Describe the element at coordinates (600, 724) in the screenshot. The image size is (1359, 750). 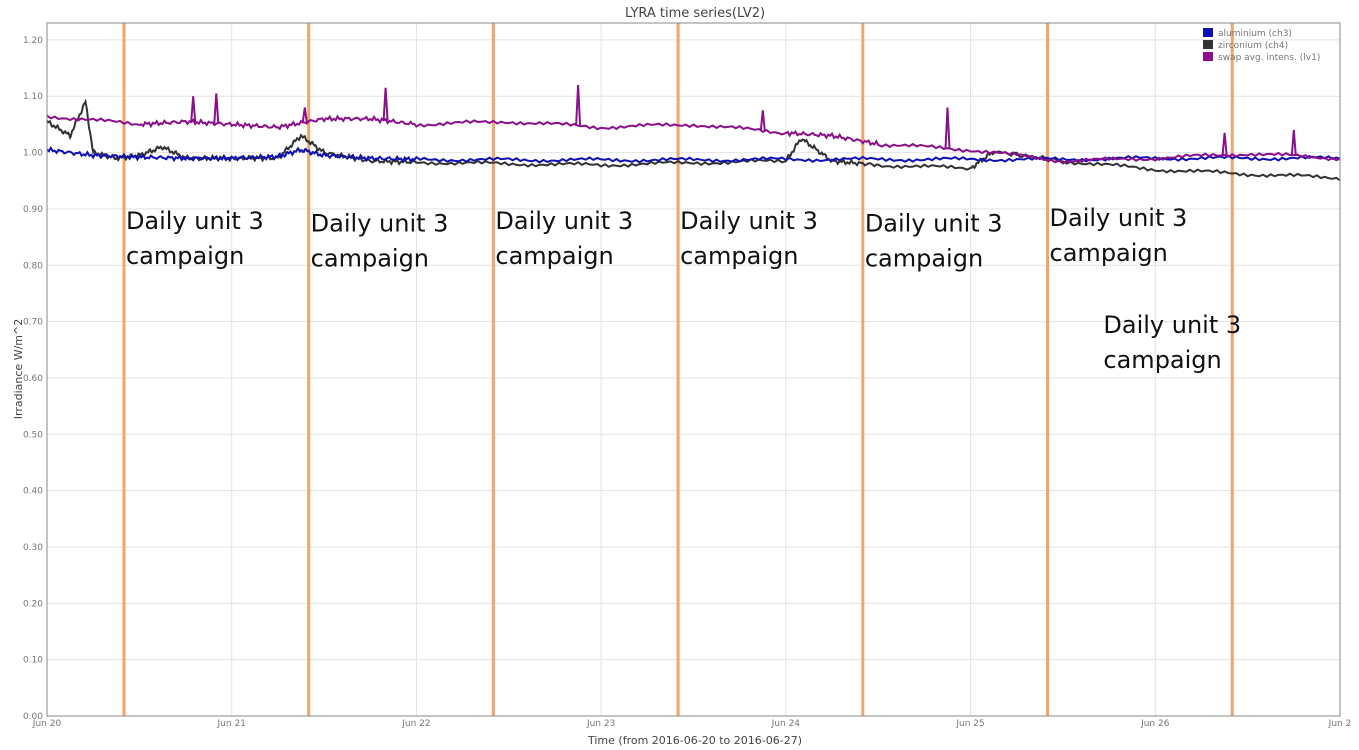
I see `x-tick-label: Jun 23` at that location.